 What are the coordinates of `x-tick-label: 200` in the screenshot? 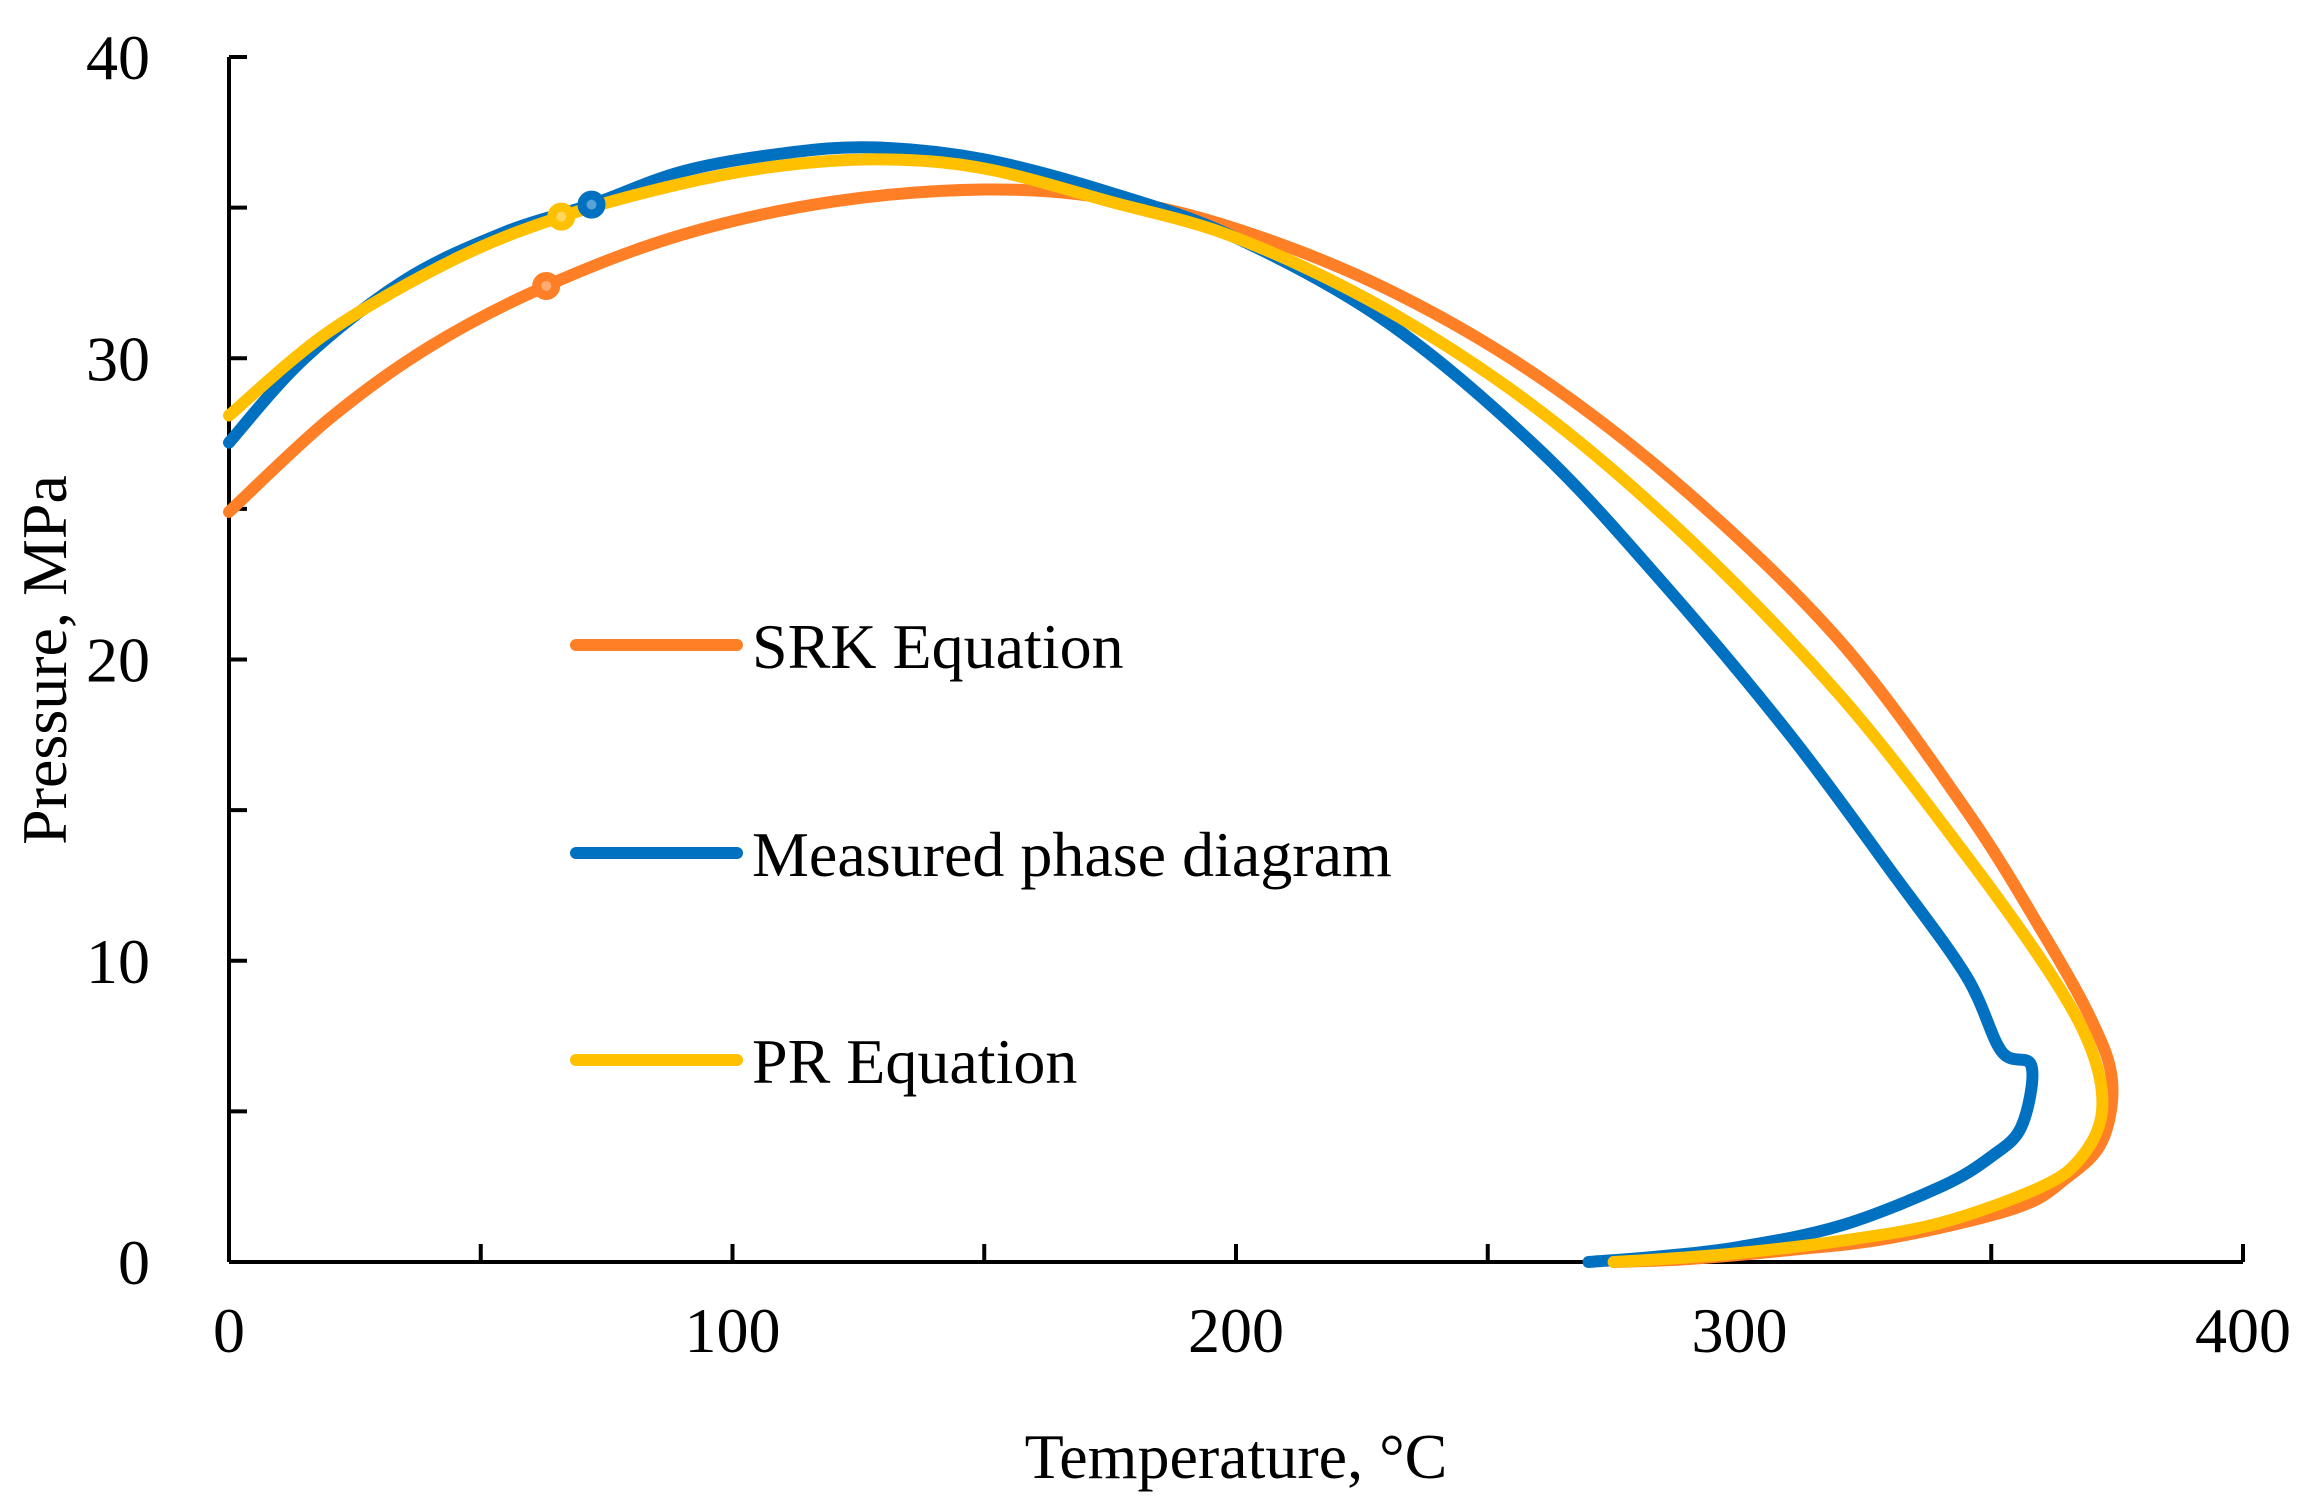 It's located at (1236, 1330).